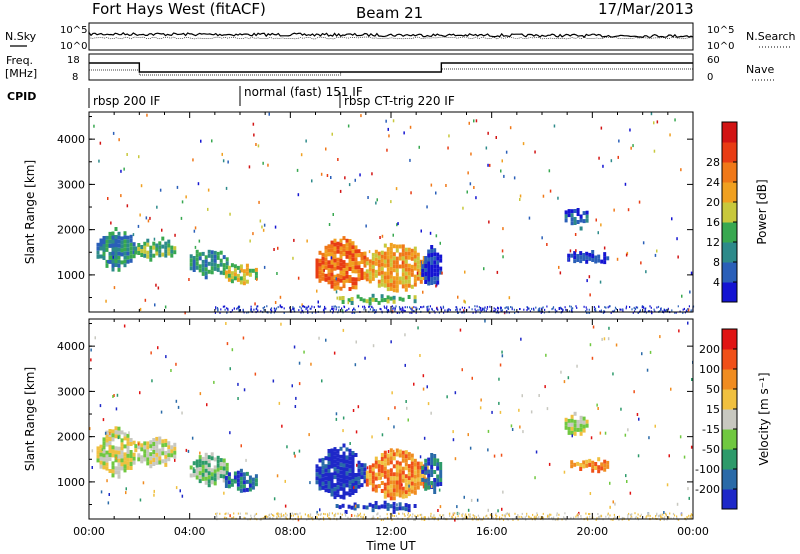 This screenshot has width=800, height=554. I want to click on echo-region, so click(341, 471).